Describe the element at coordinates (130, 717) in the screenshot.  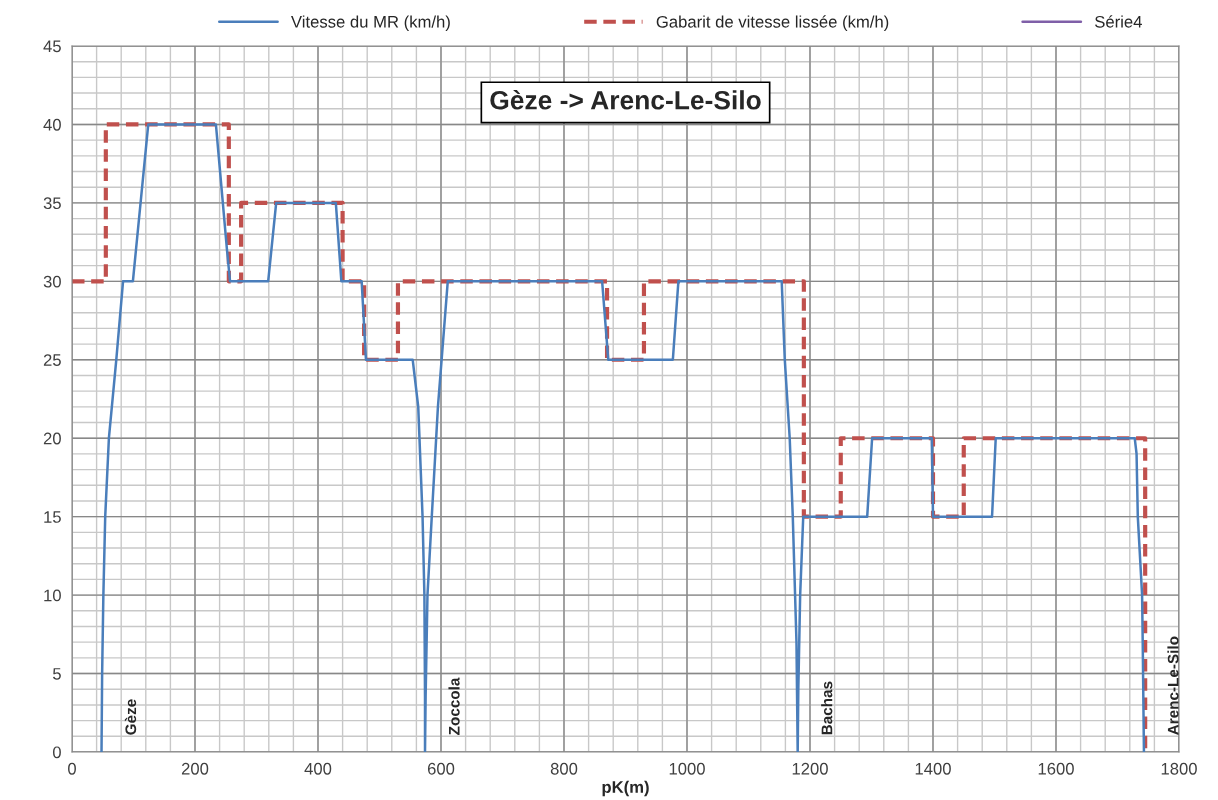
I see `annotation: Gèze` at that location.